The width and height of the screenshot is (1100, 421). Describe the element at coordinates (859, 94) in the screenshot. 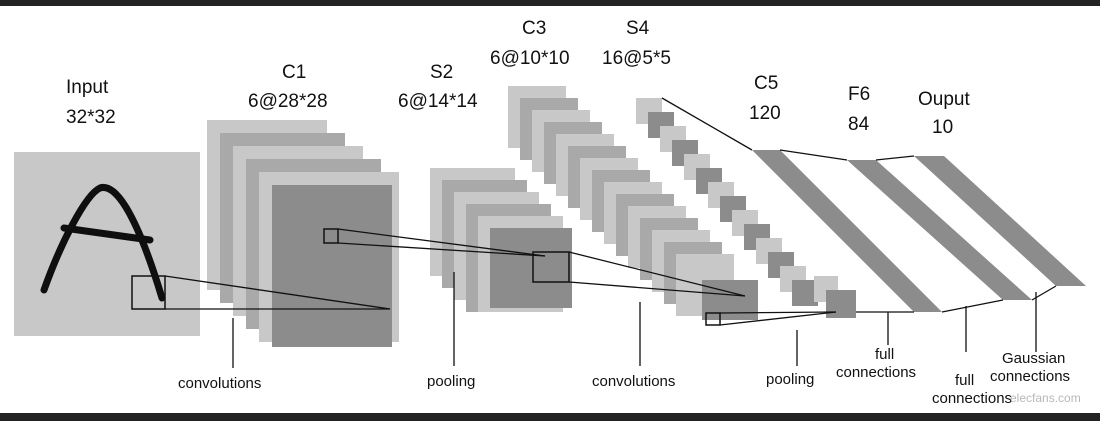

I see `f6-label: F6` at that location.